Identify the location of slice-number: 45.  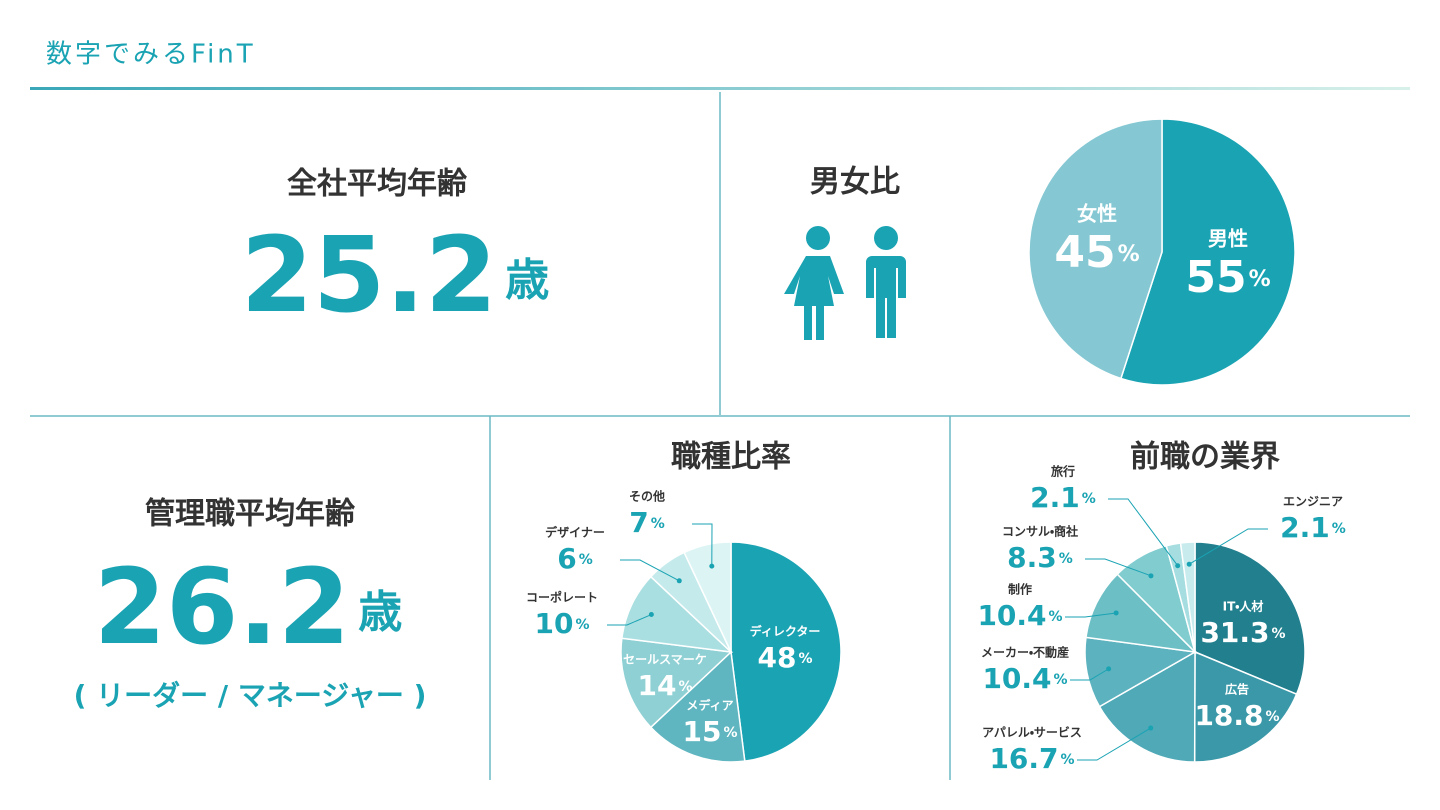
(1084, 252).